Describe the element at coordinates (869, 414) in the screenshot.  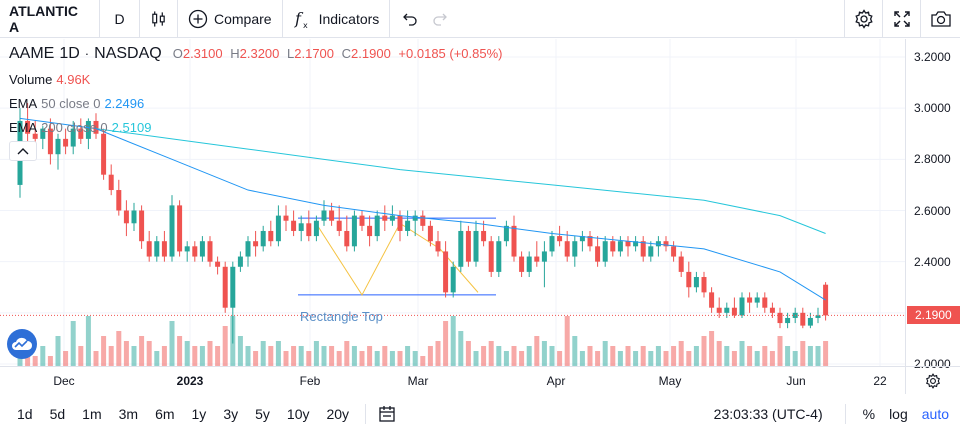
I see `percent-scale-button: %` at that location.